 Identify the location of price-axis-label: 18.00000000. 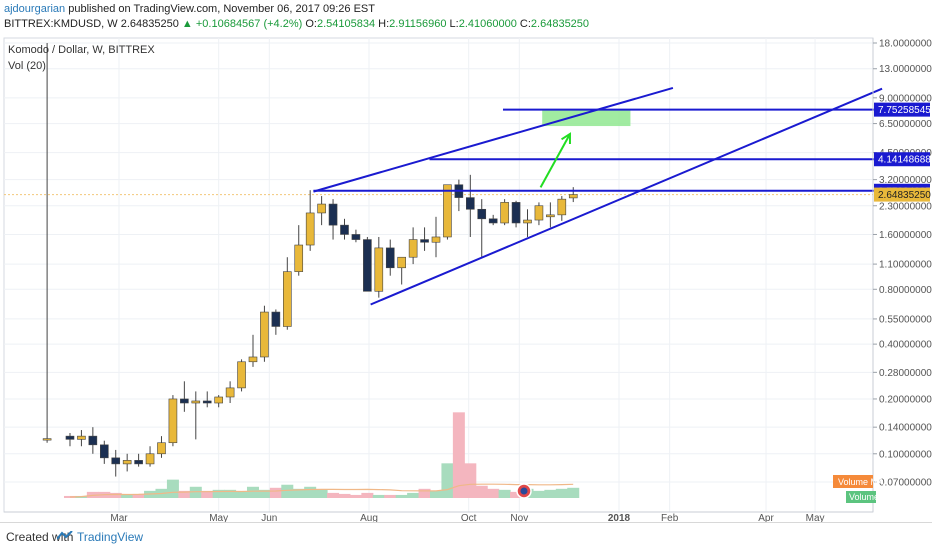
(905, 44).